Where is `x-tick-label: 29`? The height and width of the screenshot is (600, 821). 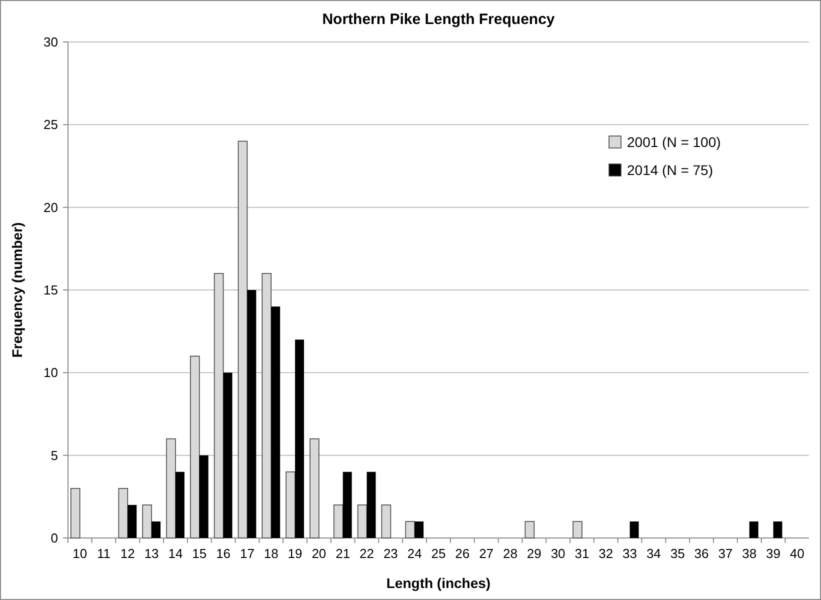
x-tick-label: 29 is located at coordinates (534, 553).